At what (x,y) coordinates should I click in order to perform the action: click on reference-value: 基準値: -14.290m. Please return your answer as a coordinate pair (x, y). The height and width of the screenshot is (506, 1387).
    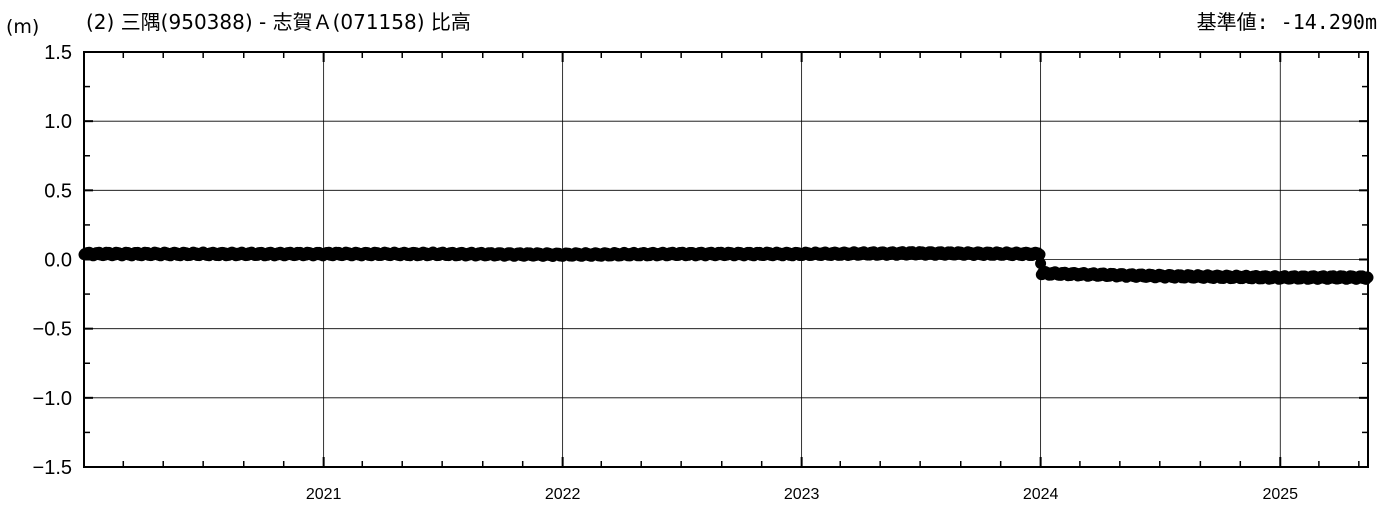
    Looking at the image, I should click on (1286, 22).